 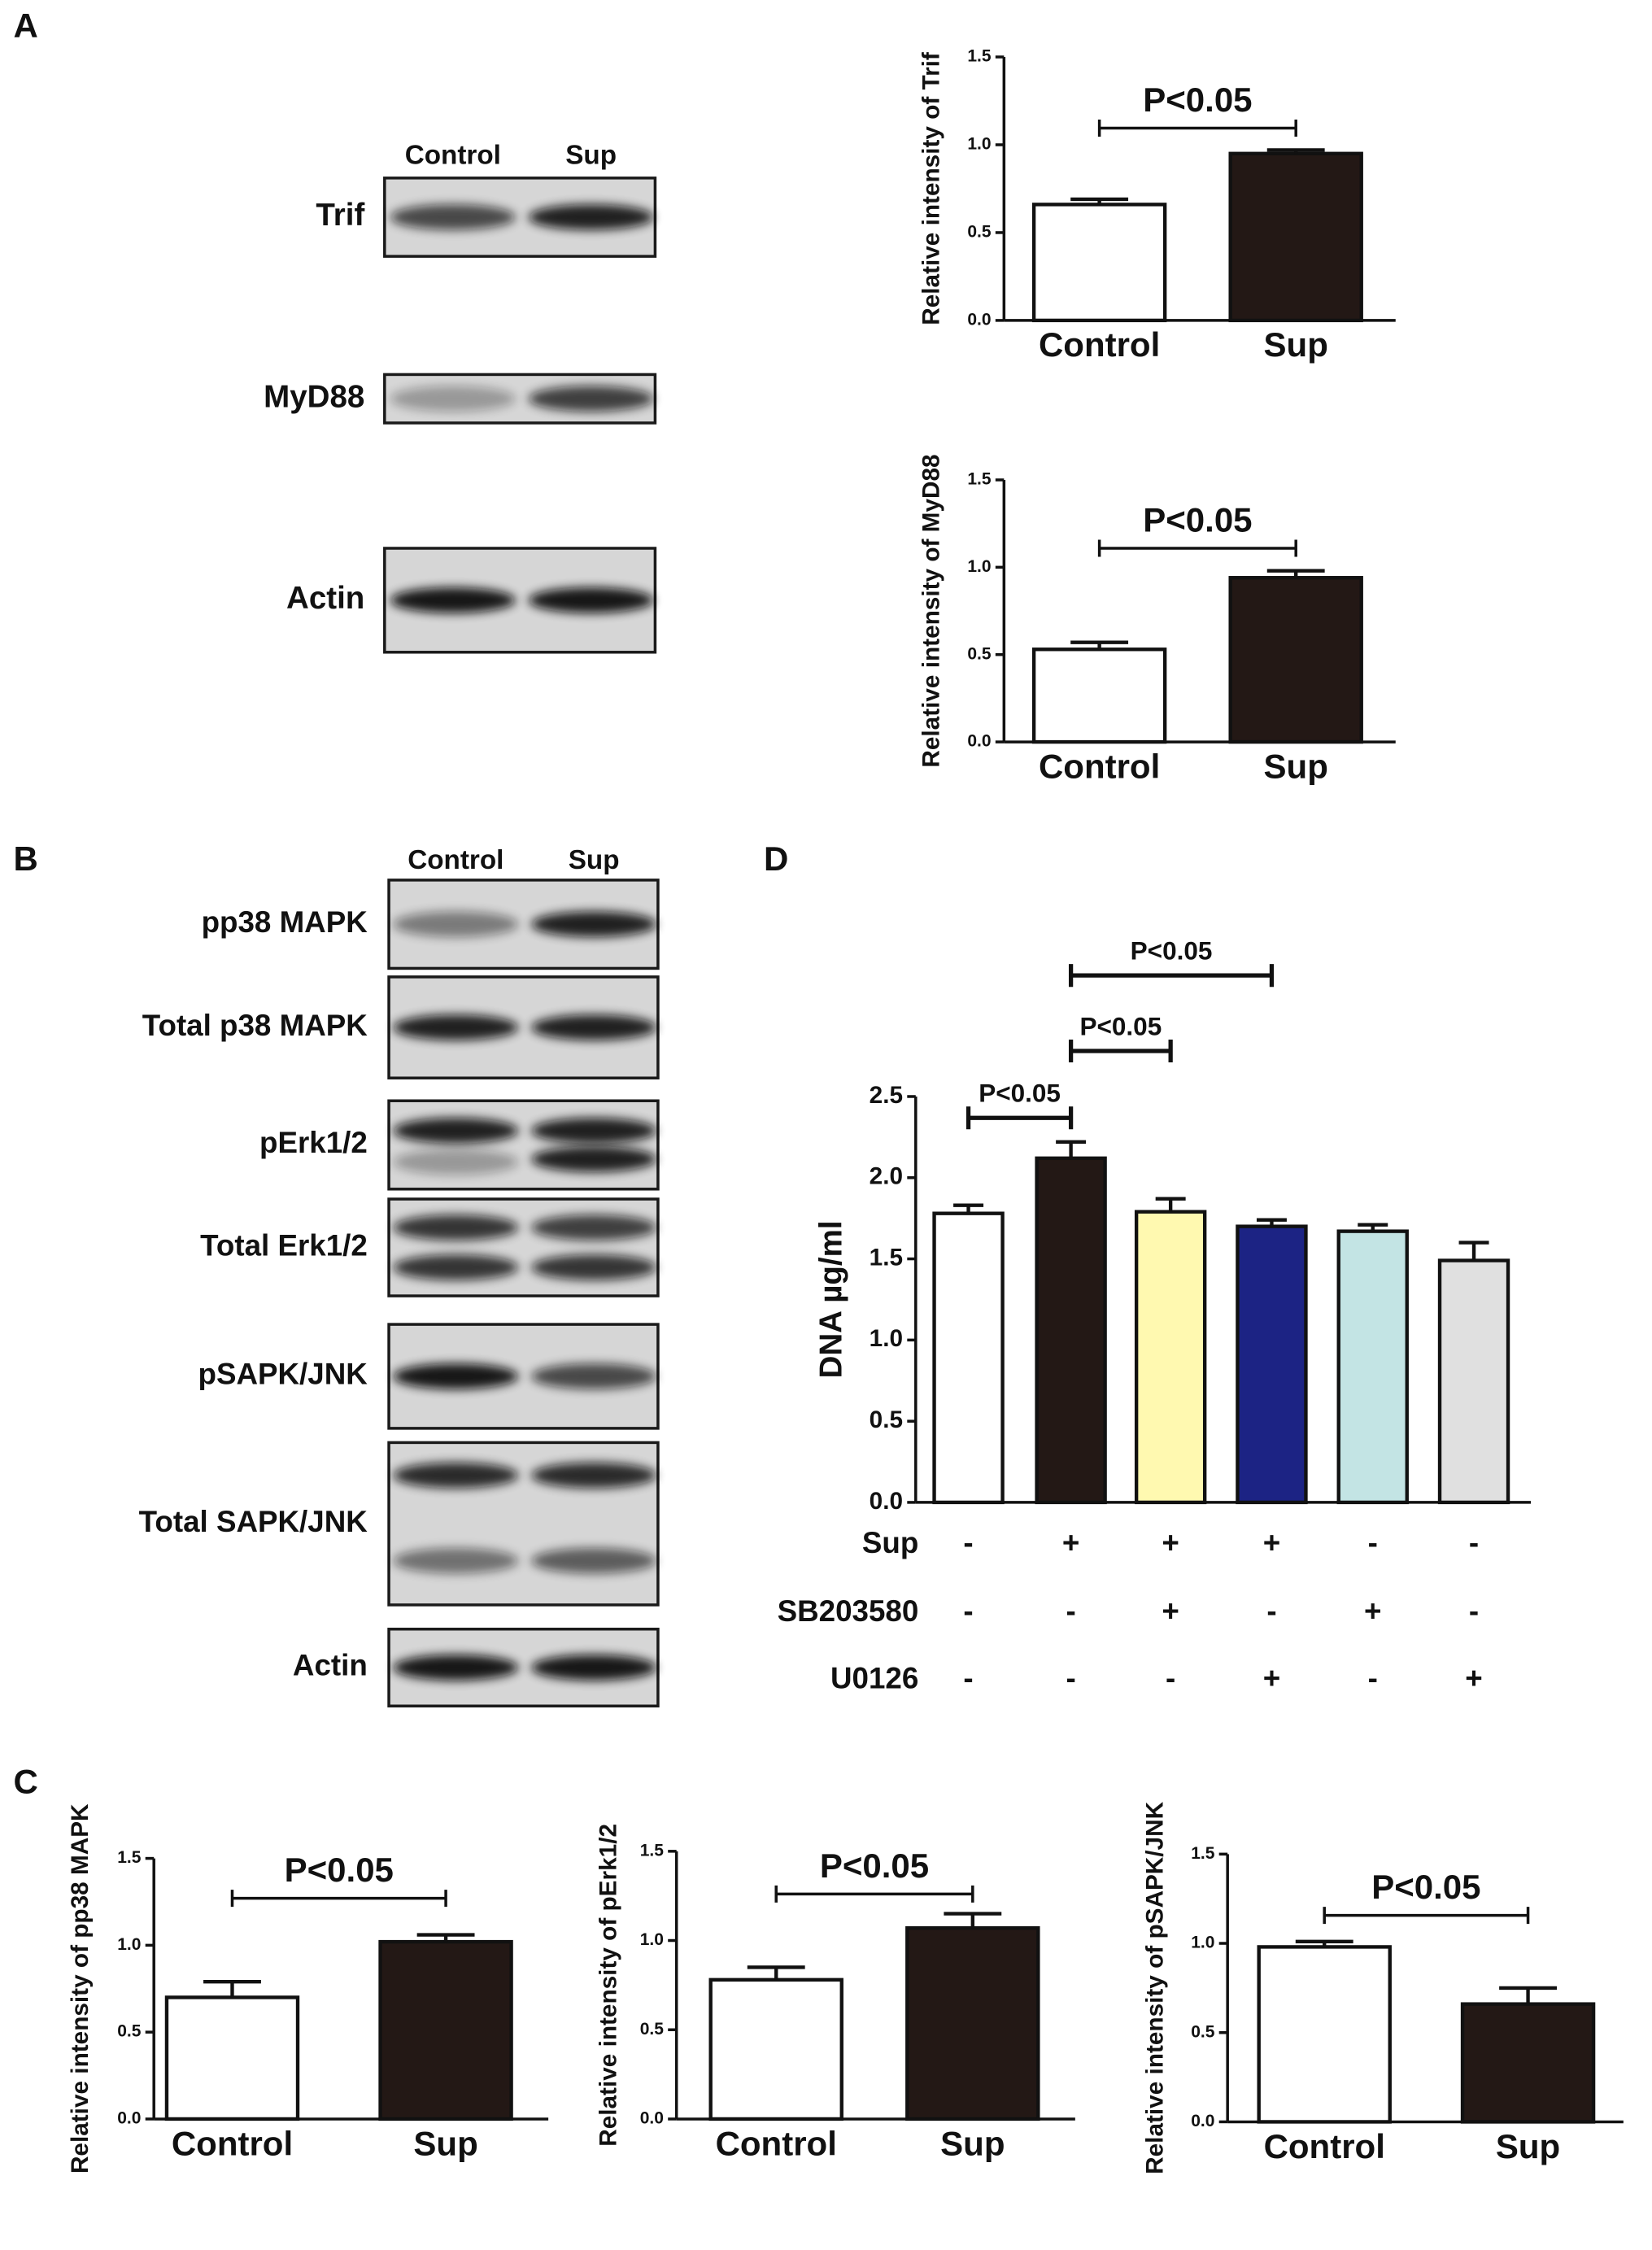 I want to click on band-label: pErk1/2, so click(x=313, y=1142).